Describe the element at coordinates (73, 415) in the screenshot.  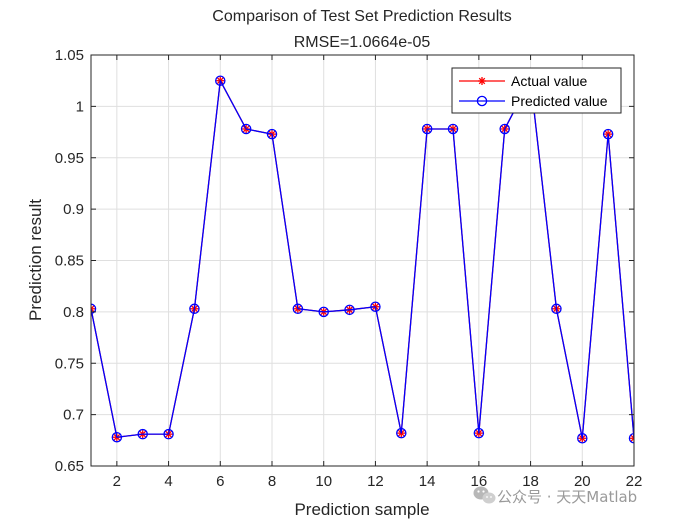
I see `y-tick-label: 0.7` at that location.